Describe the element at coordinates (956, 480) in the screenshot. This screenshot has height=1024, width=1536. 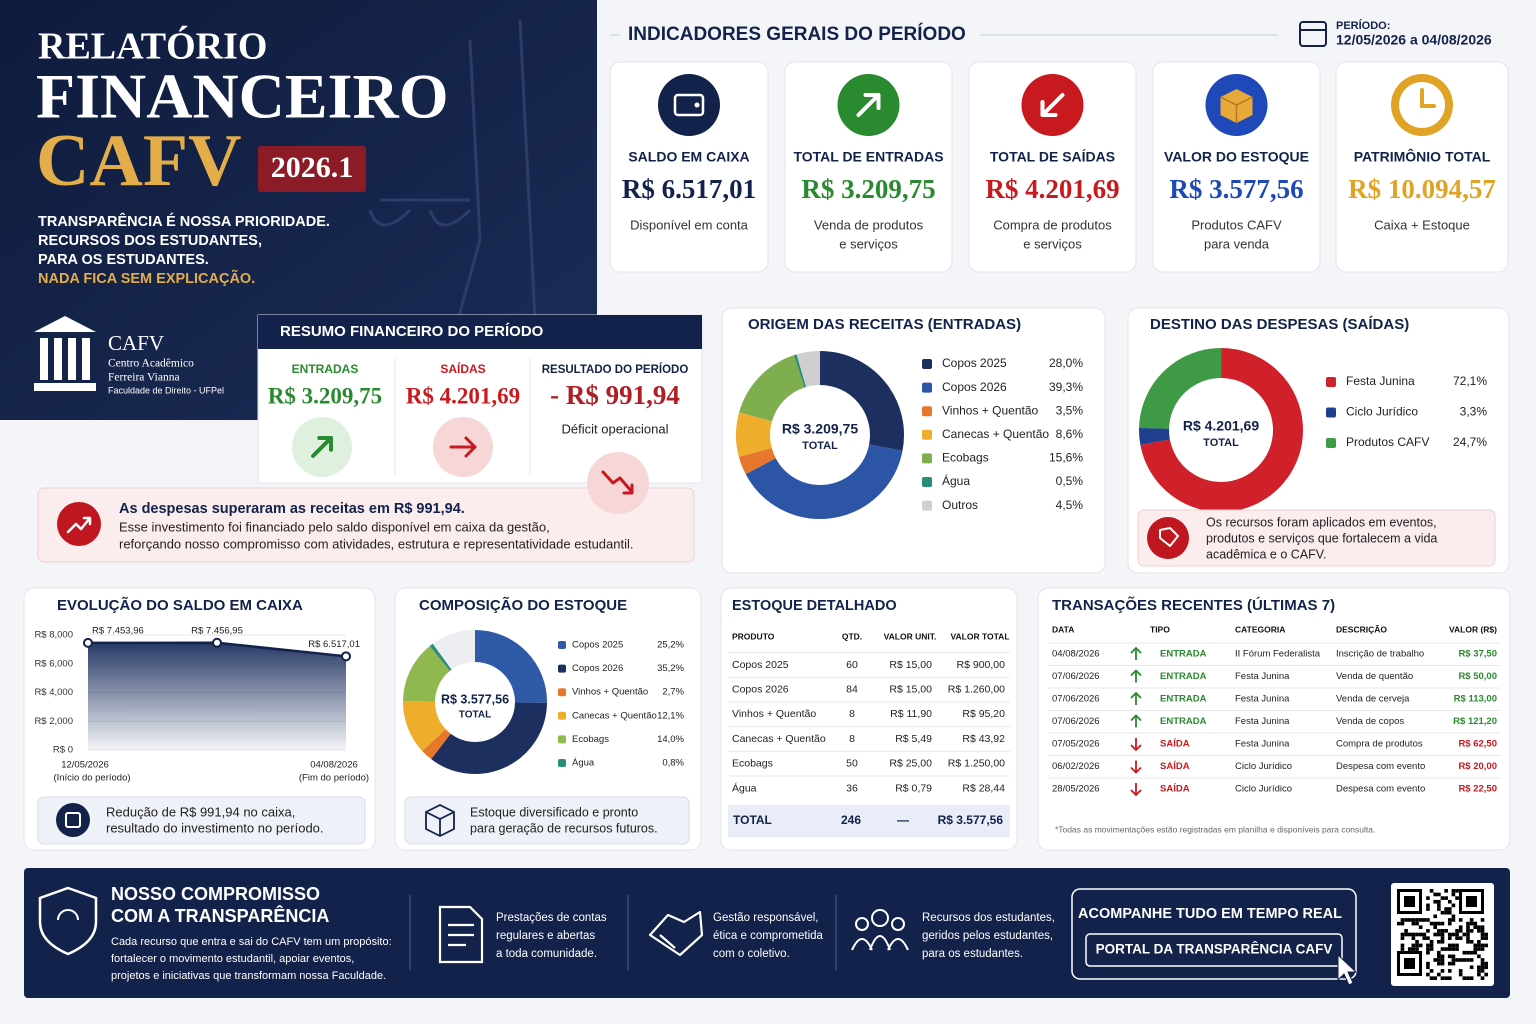
I see `legend-label: Água` at that location.